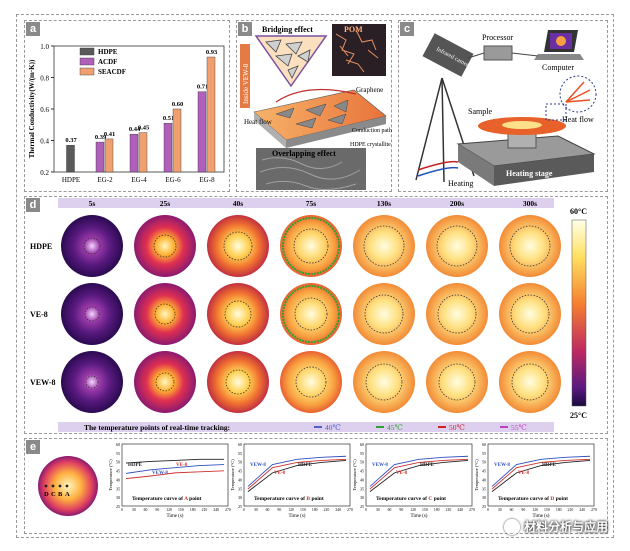 The height and width of the screenshot is (551, 630). I want to click on time-header: 300s, so click(530, 203).